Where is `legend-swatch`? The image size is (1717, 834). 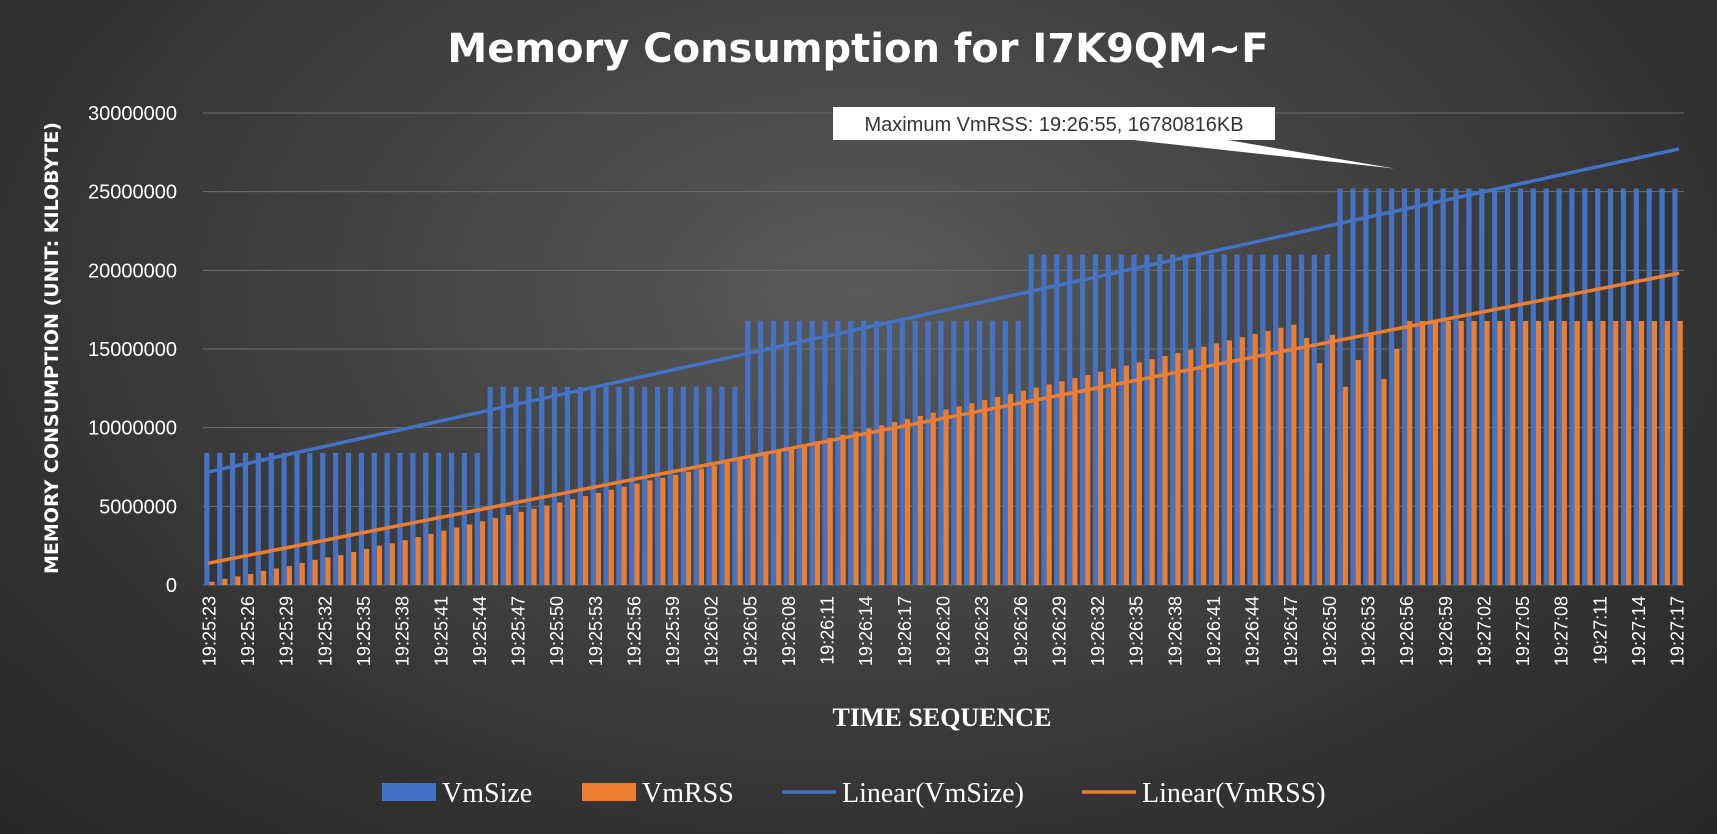
legend-swatch is located at coordinates (409, 792).